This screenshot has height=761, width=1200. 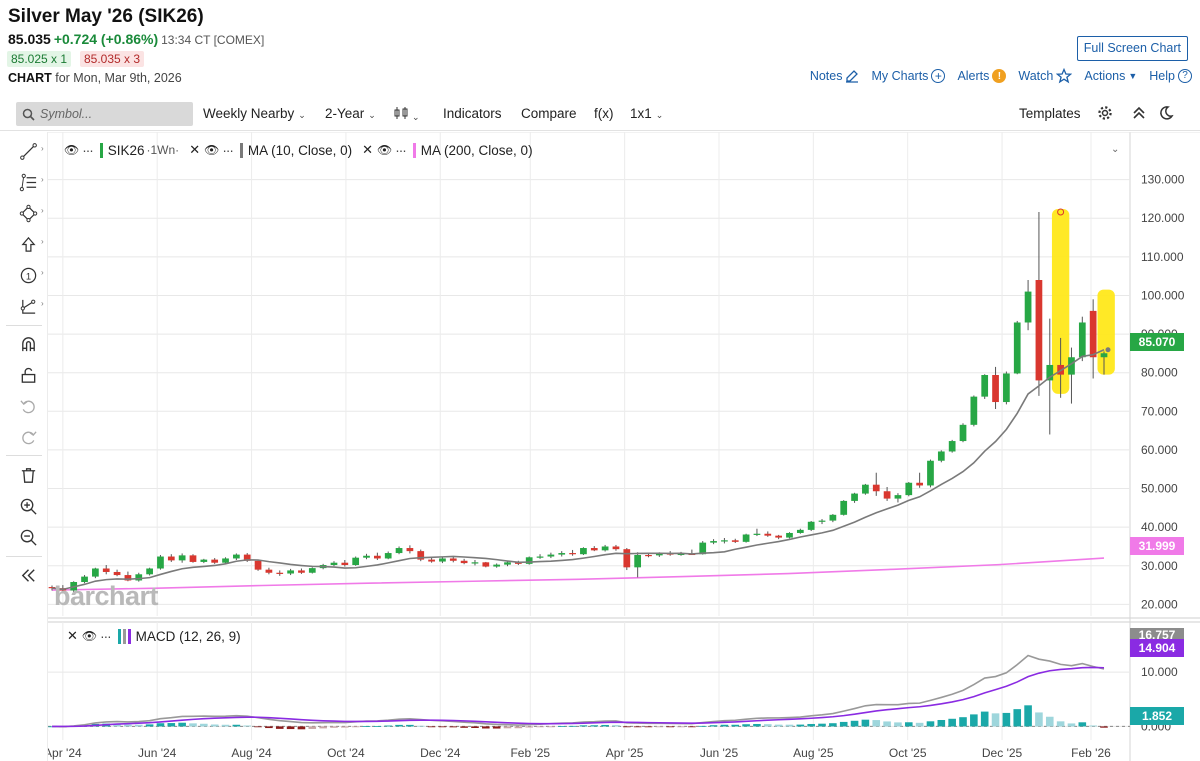 I want to click on shape-tool: ›, so click(x=30, y=213).